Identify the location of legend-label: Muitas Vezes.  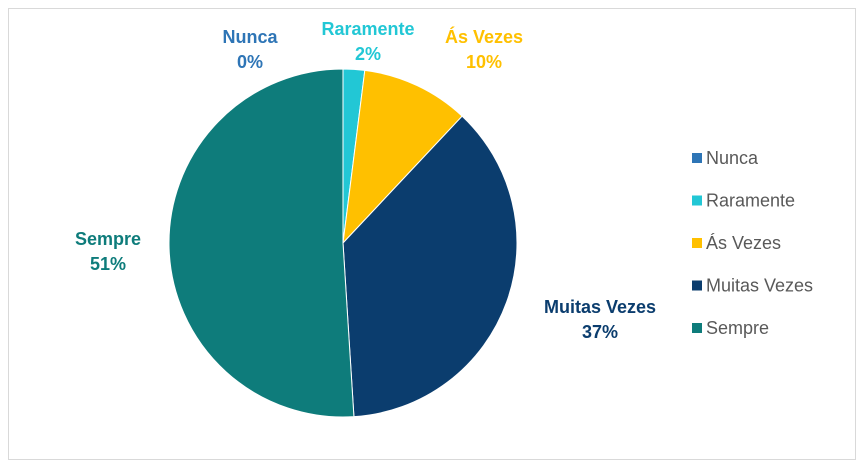
(759, 285).